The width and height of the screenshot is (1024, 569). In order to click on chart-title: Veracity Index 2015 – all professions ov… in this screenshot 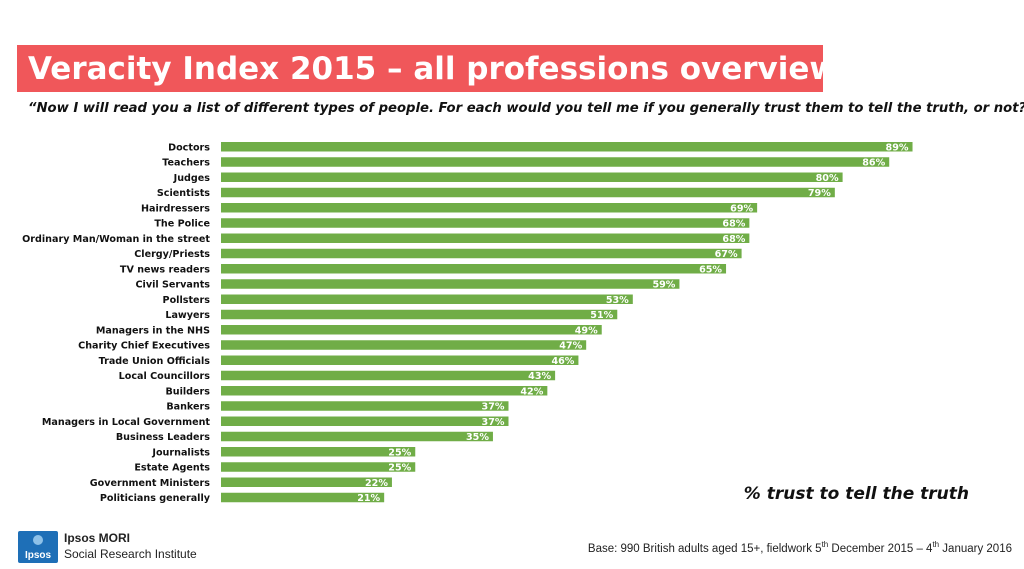, I will do `click(433, 69)`.